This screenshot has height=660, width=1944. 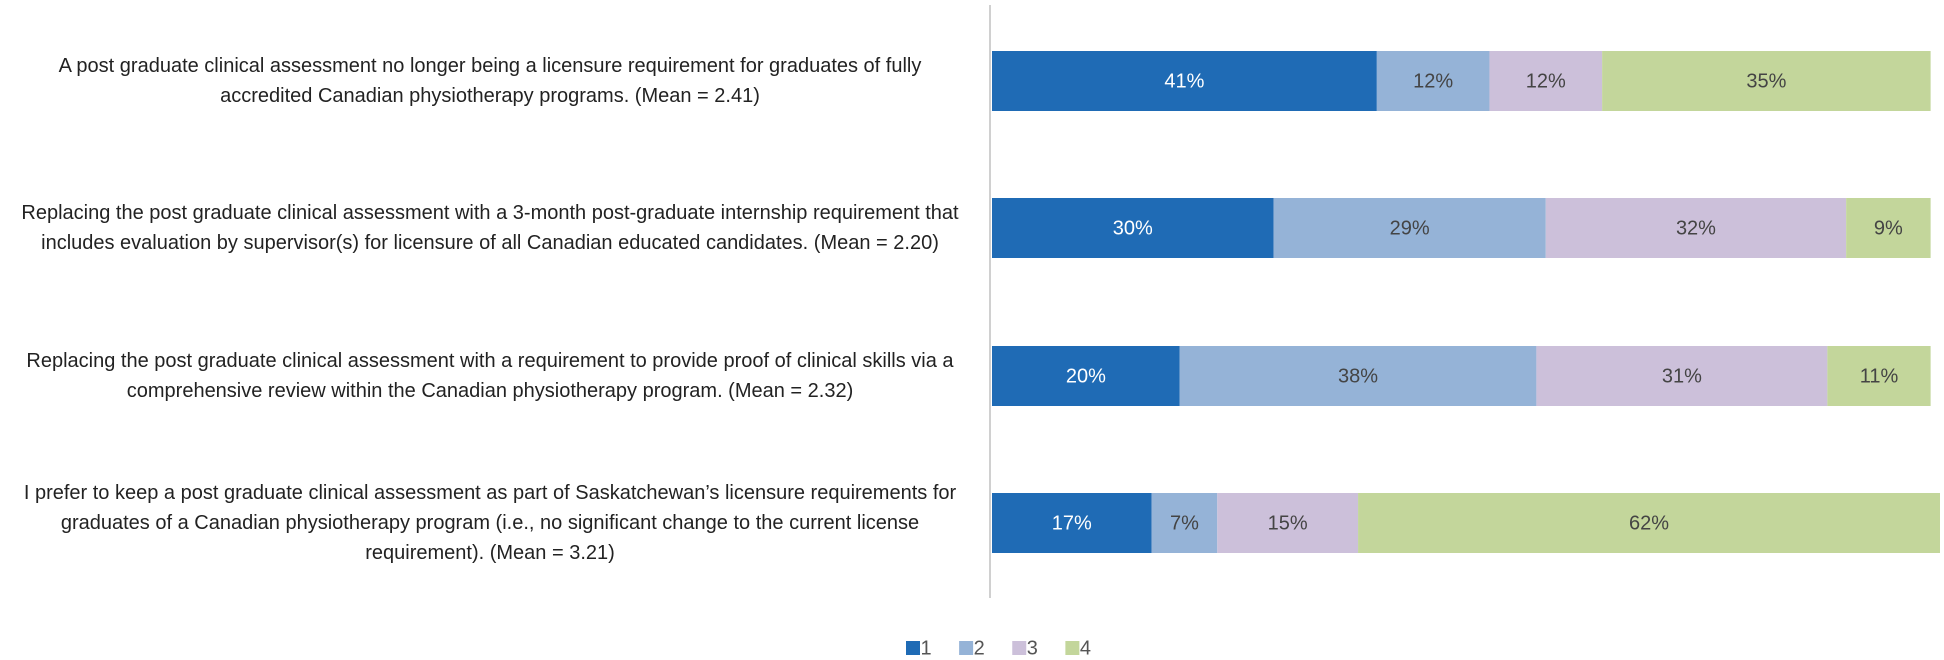 I want to click on value-label: 31%, so click(x=1682, y=376).